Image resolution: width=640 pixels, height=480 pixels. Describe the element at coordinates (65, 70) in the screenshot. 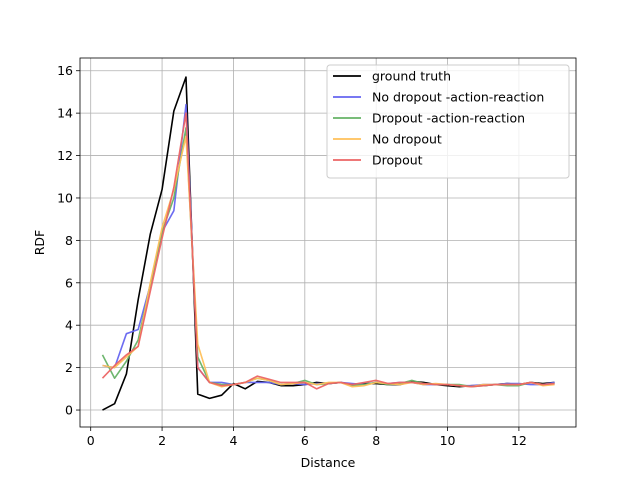

I see `y-tick-label: 16` at that location.